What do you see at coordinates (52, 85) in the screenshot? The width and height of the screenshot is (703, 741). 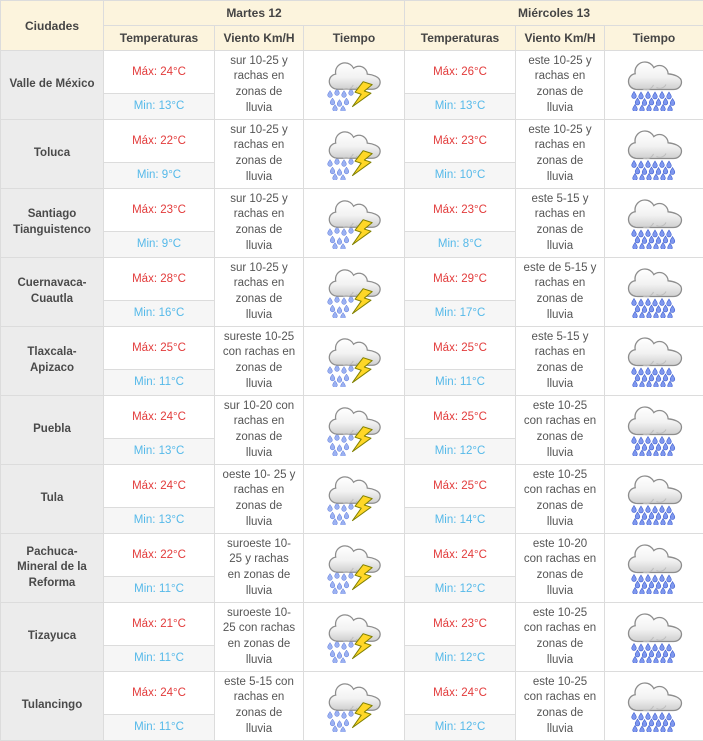 I see `city-name: Valle de México` at bounding box center [52, 85].